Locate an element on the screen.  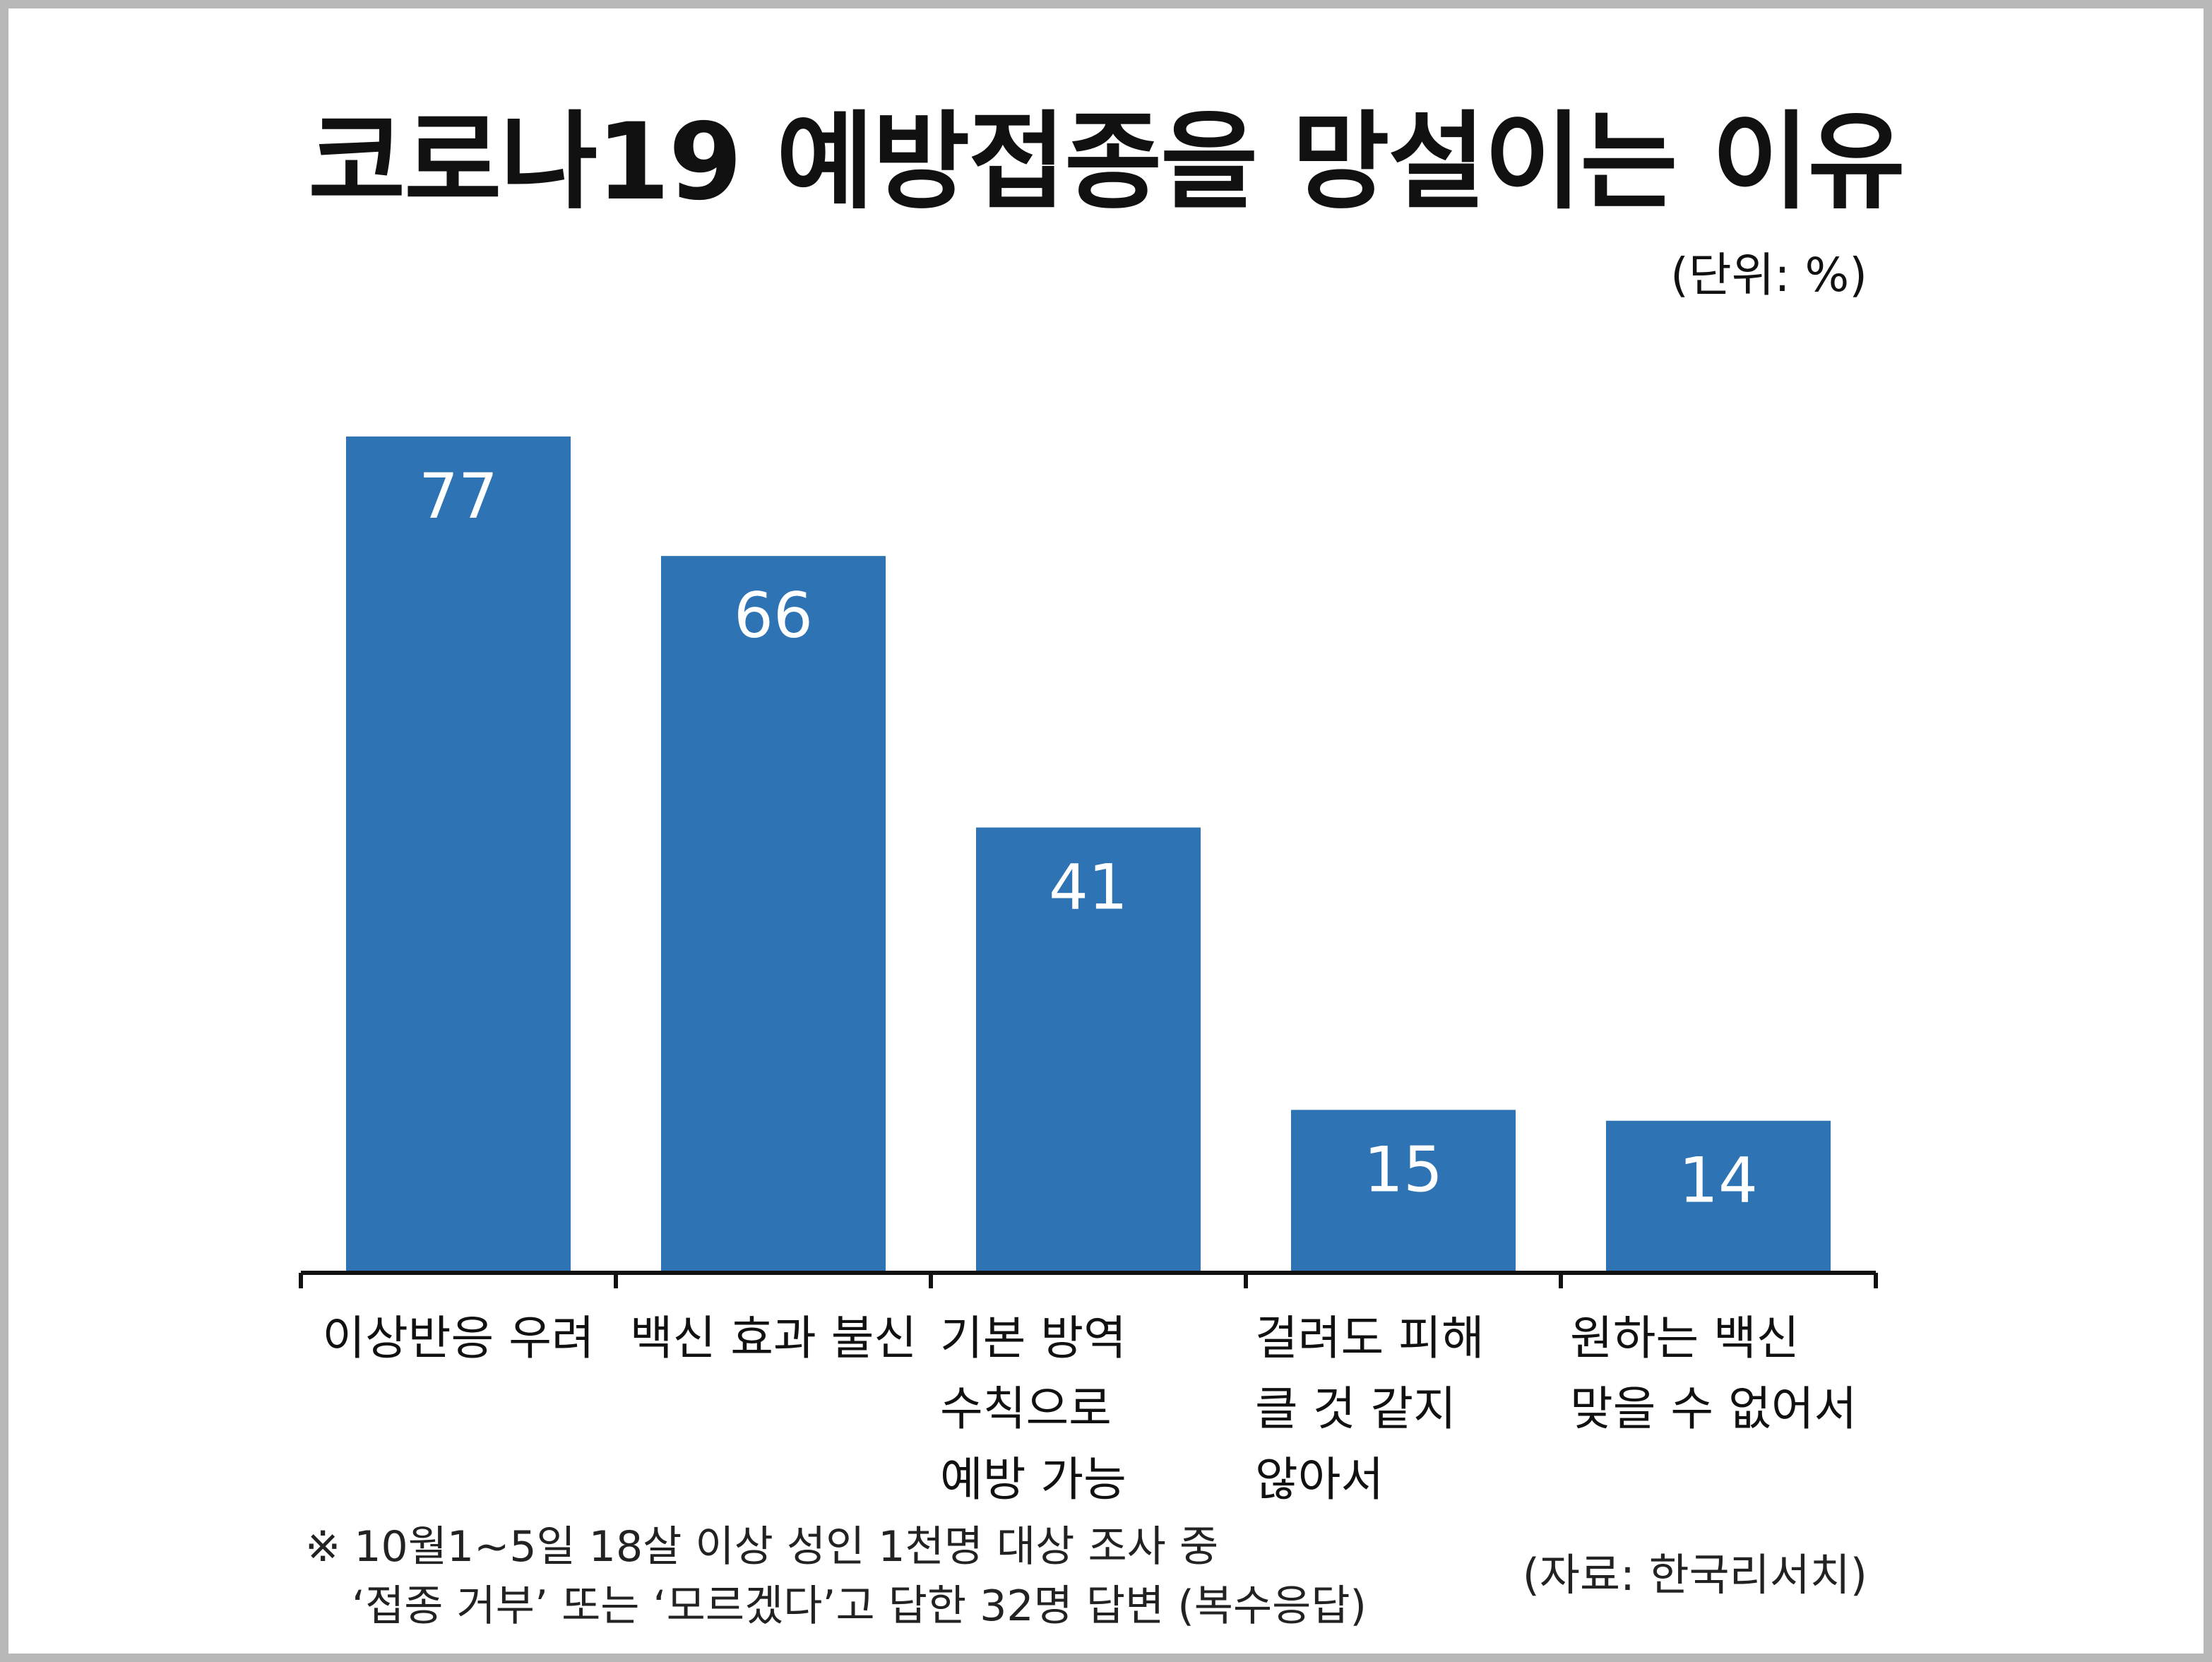
source-label: (자료: 한국리서치) is located at coordinates (1694, 1575).